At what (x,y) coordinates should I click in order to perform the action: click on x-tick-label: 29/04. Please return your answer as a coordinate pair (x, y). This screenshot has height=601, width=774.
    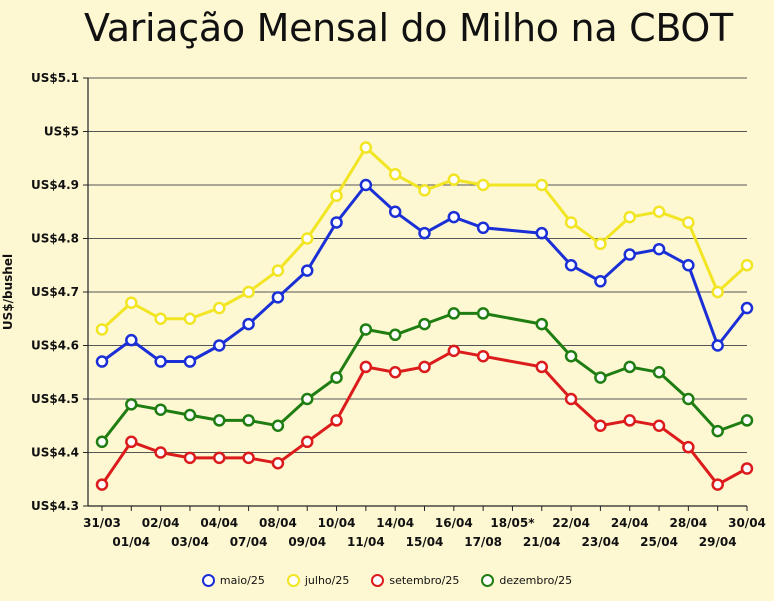
    Looking at the image, I should click on (718, 542).